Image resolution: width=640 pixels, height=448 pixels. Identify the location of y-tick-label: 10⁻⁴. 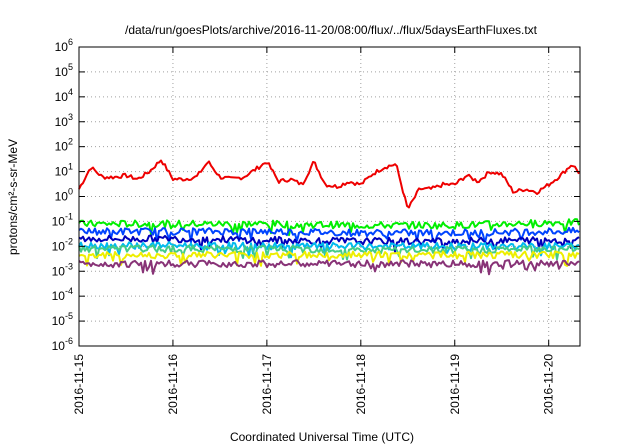
(62, 294).